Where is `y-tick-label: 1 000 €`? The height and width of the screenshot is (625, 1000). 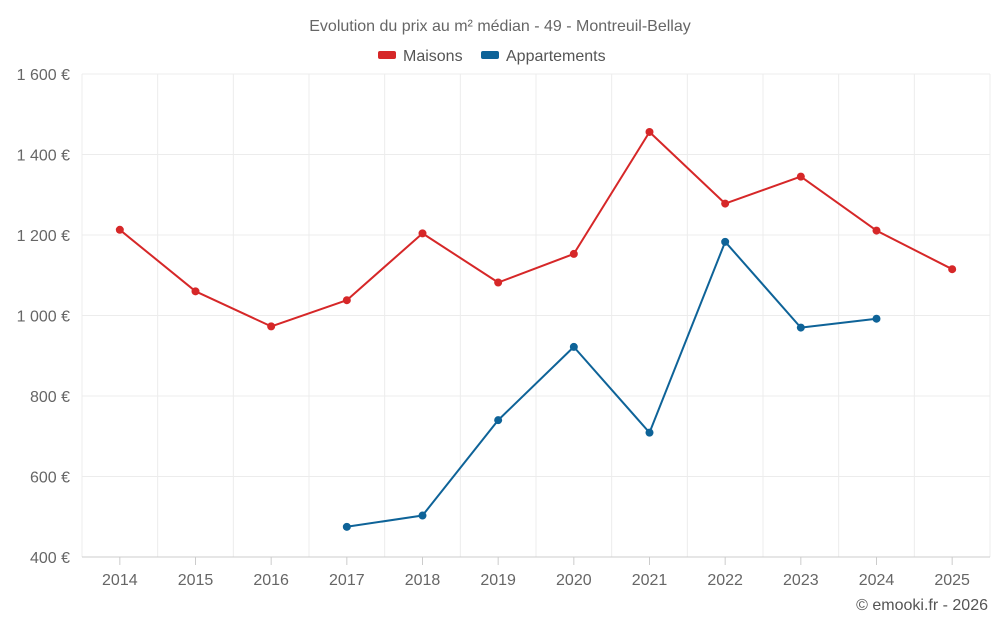 y-tick-label: 1 000 € is located at coordinates (43, 317).